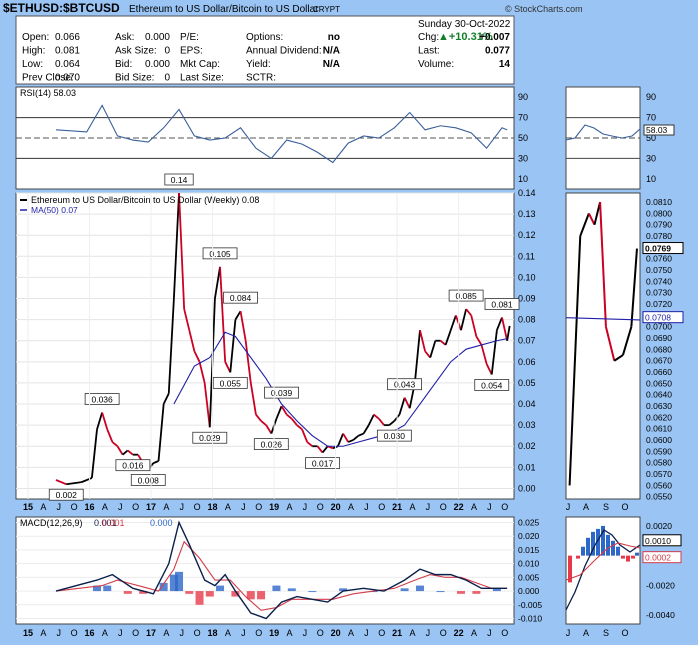 The height and width of the screenshot is (650, 698). What do you see at coordinates (336, 507) in the screenshot?
I see `price-x-tick-label: 20` at bounding box center [336, 507].